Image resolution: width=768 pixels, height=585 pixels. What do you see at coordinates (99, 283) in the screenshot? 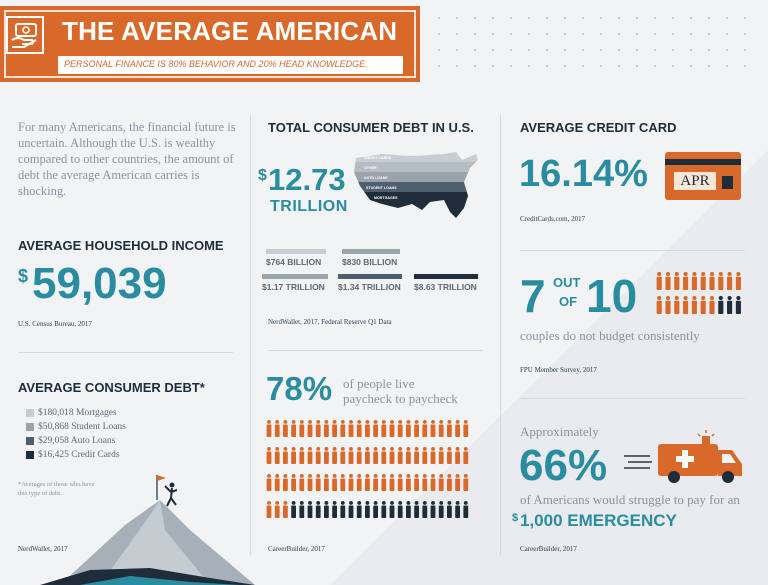
I see `household-income-value: 59,039` at bounding box center [99, 283].